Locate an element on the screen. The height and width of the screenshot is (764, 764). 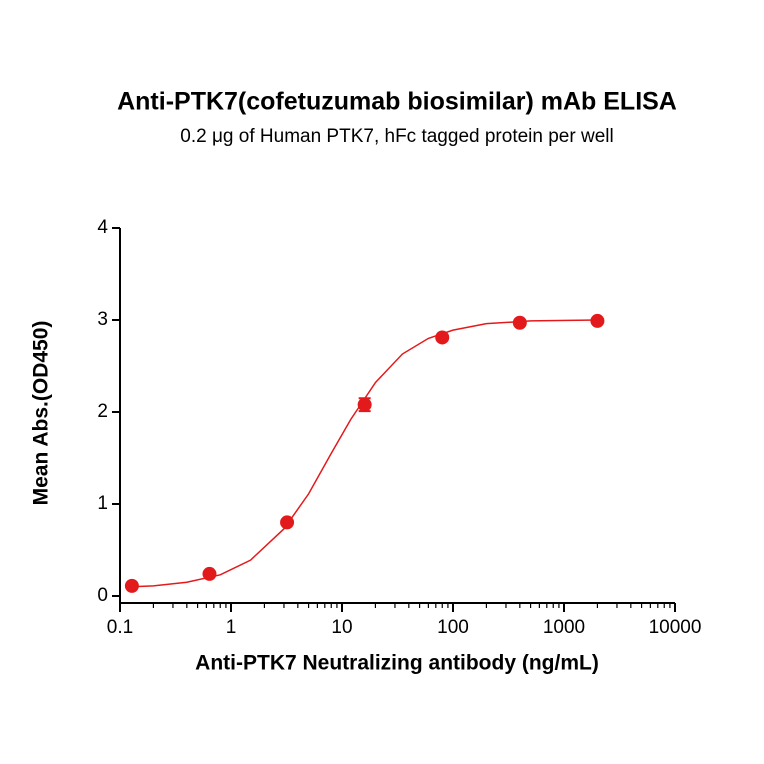
x-tick-label: 0.1 is located at coordinates (120, 627).